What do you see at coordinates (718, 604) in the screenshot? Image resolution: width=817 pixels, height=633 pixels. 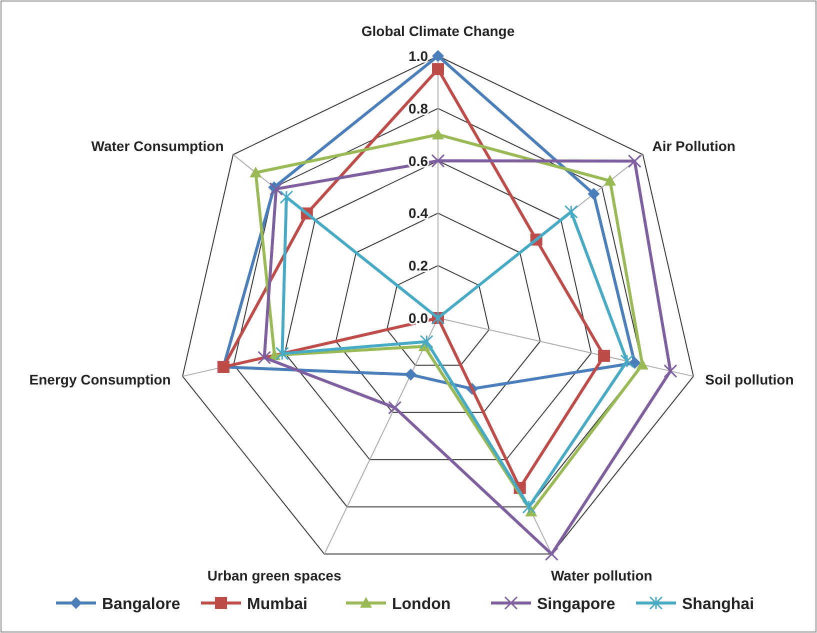 I see `legend-label: Shanghai` at bounding box center [718, 604].